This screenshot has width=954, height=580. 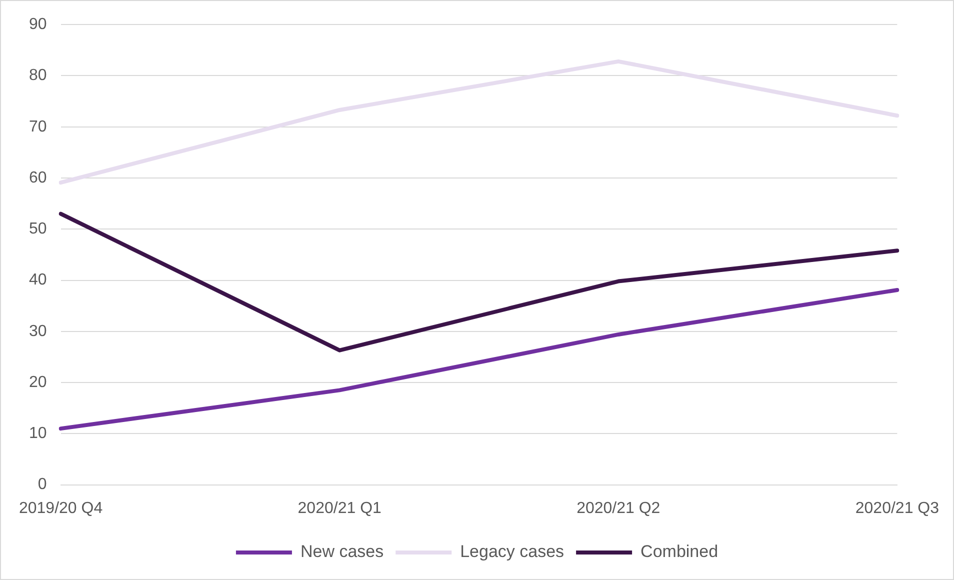 I want to click on y-tick-label: 10, so click(x=38, y=433).